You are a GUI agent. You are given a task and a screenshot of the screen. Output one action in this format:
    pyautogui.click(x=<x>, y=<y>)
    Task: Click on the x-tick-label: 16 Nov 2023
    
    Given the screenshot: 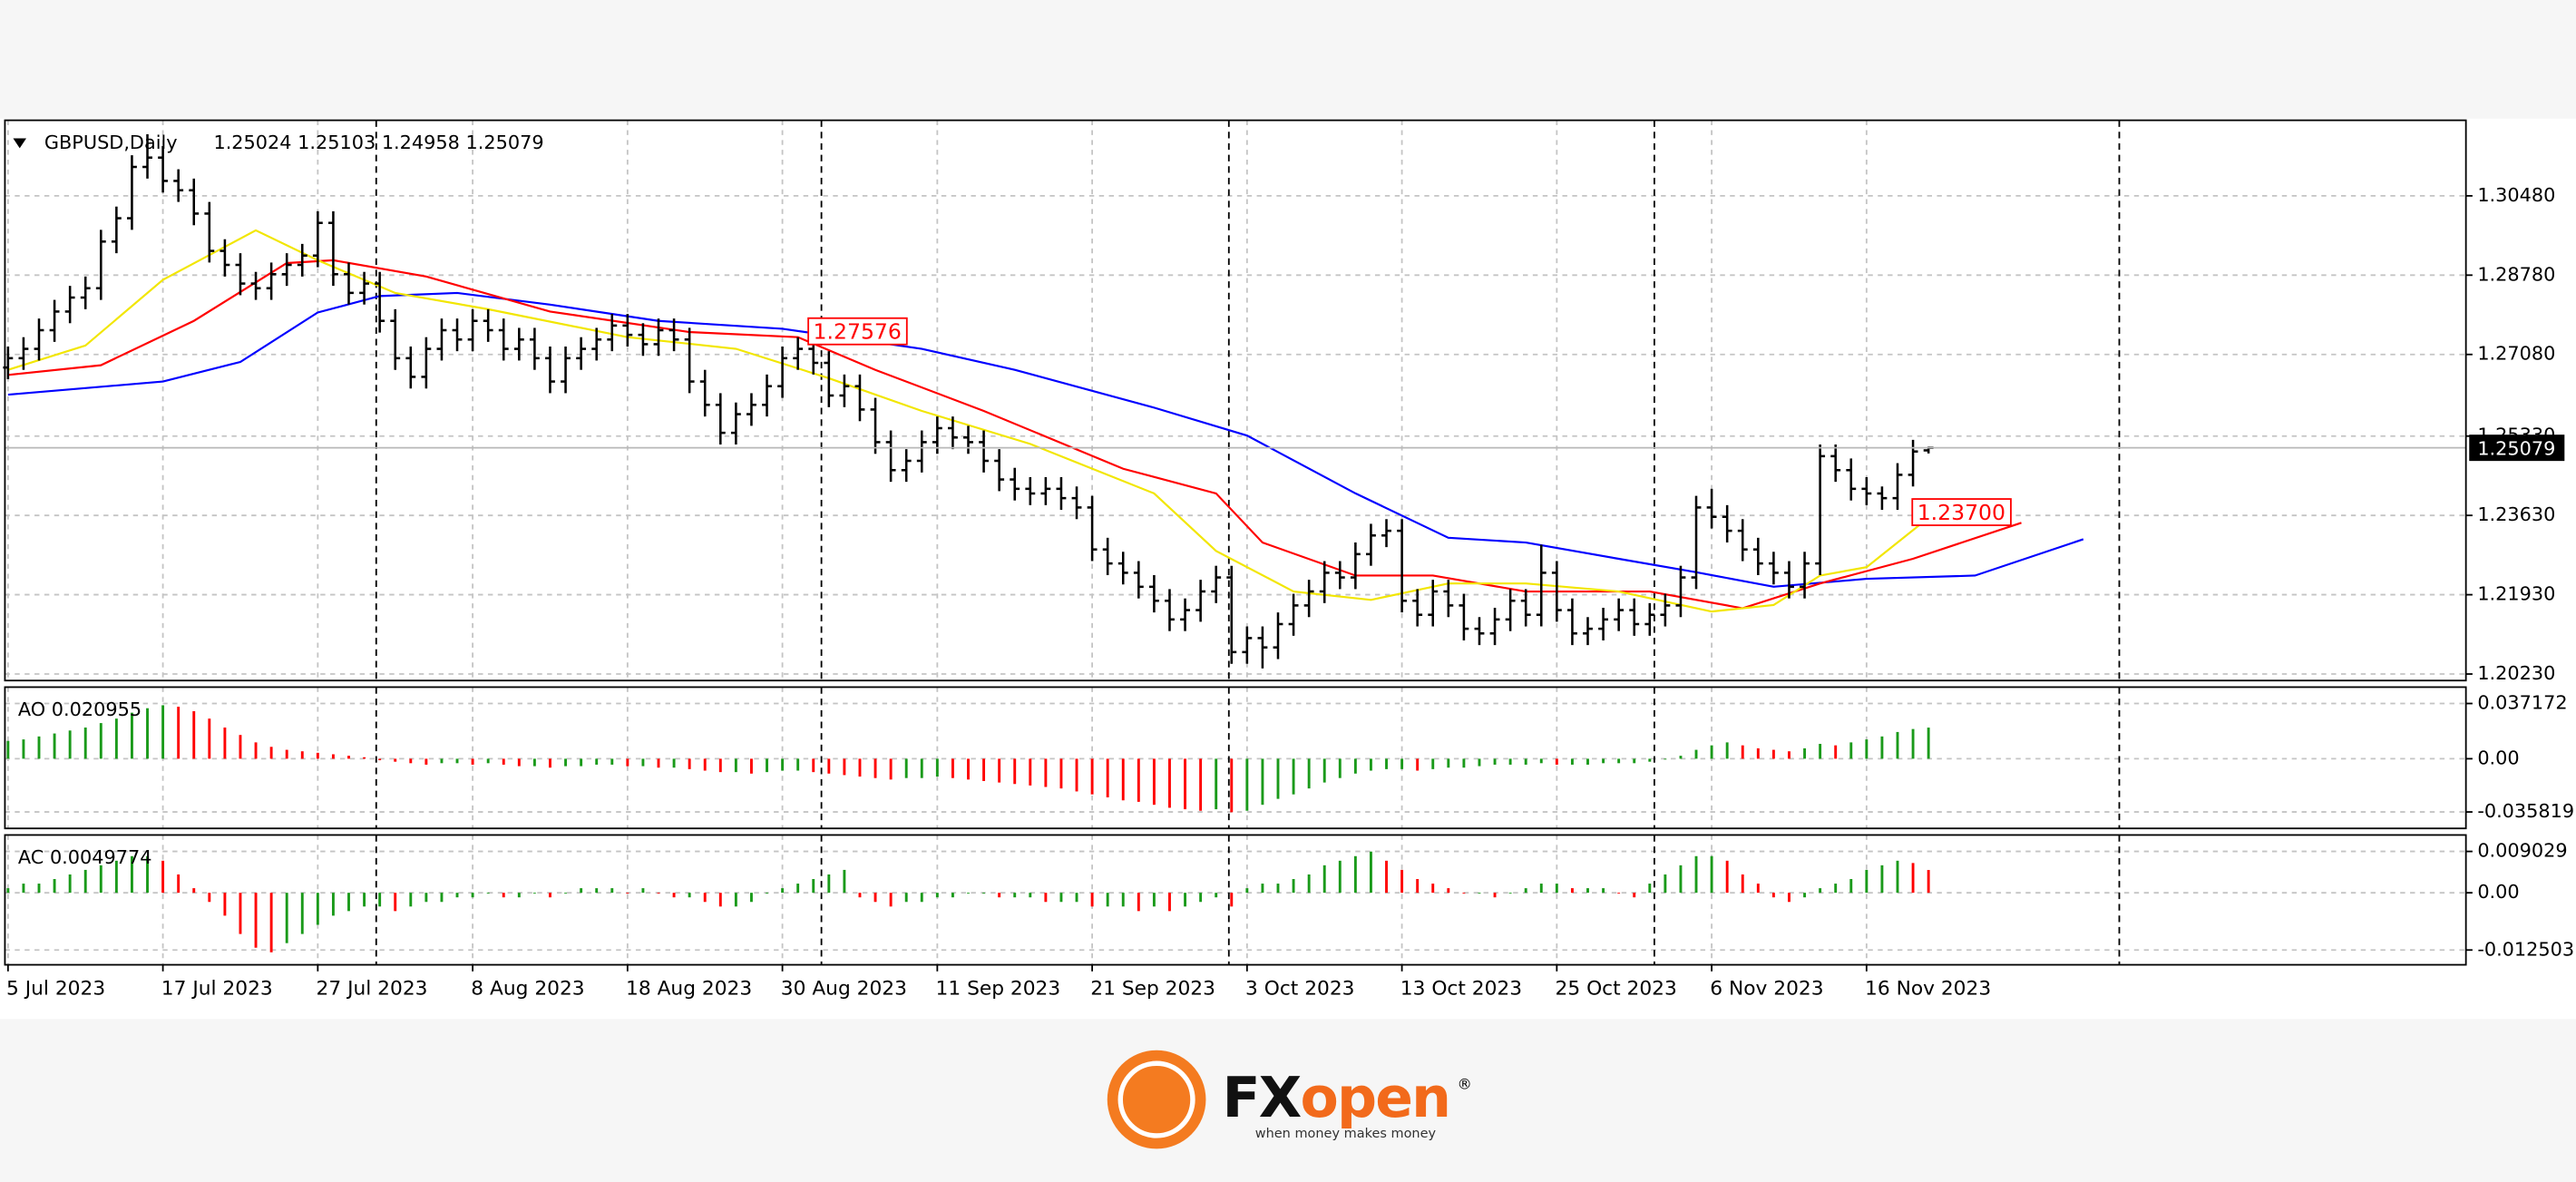 What is the action you would take?
    pyautogui.click(x=1928, y=989)
    